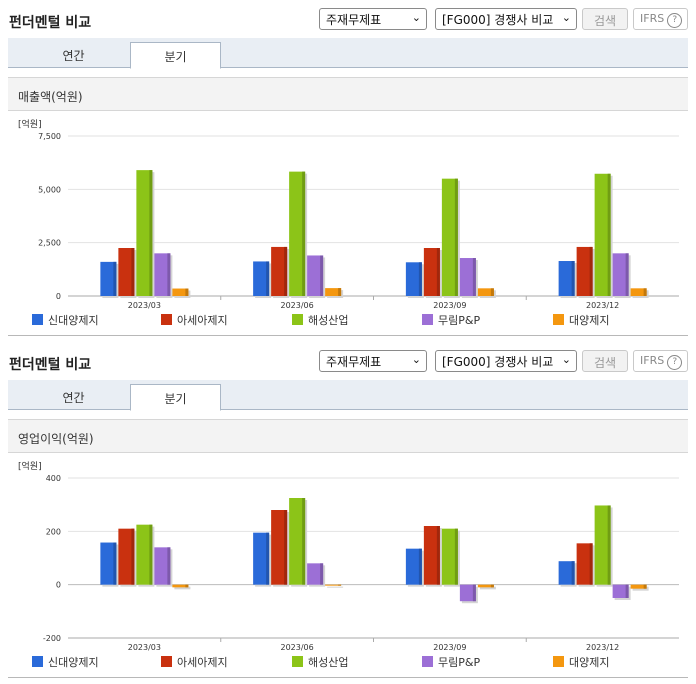  Describe the element at coordinates (49, 189) in the screenshot. I see `y-tick-label: 5,000` at that location.